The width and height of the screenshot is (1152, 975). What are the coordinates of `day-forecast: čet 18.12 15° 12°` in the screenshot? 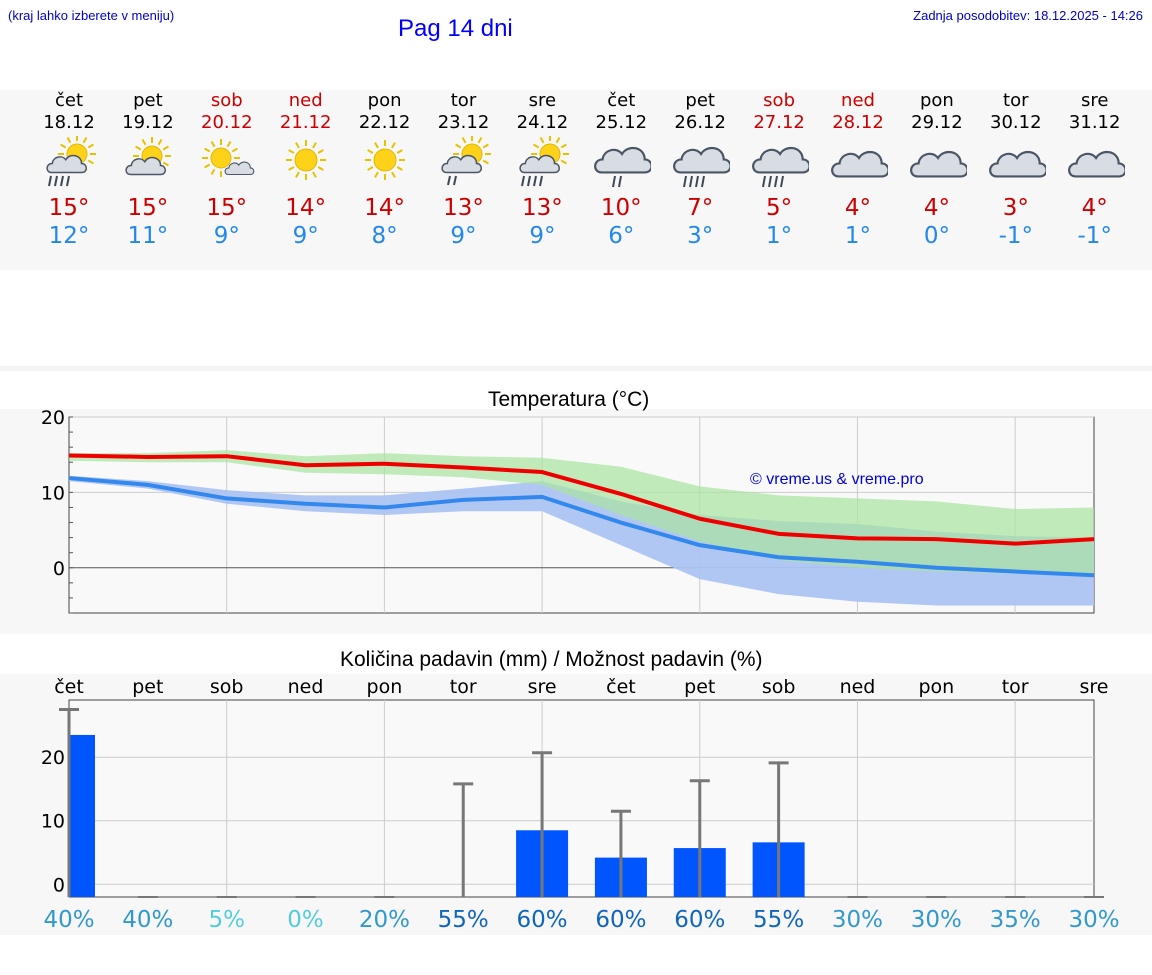 It's located at (69, 170).